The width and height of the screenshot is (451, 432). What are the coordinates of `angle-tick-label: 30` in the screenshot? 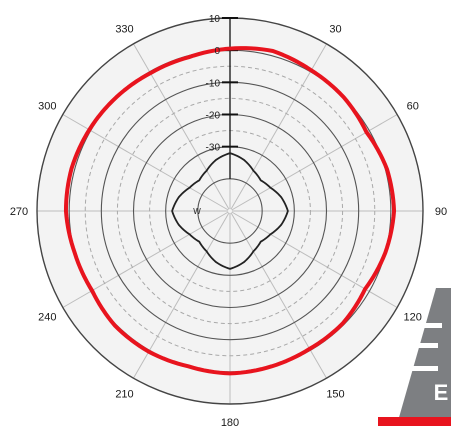 It's located at (335, 29).